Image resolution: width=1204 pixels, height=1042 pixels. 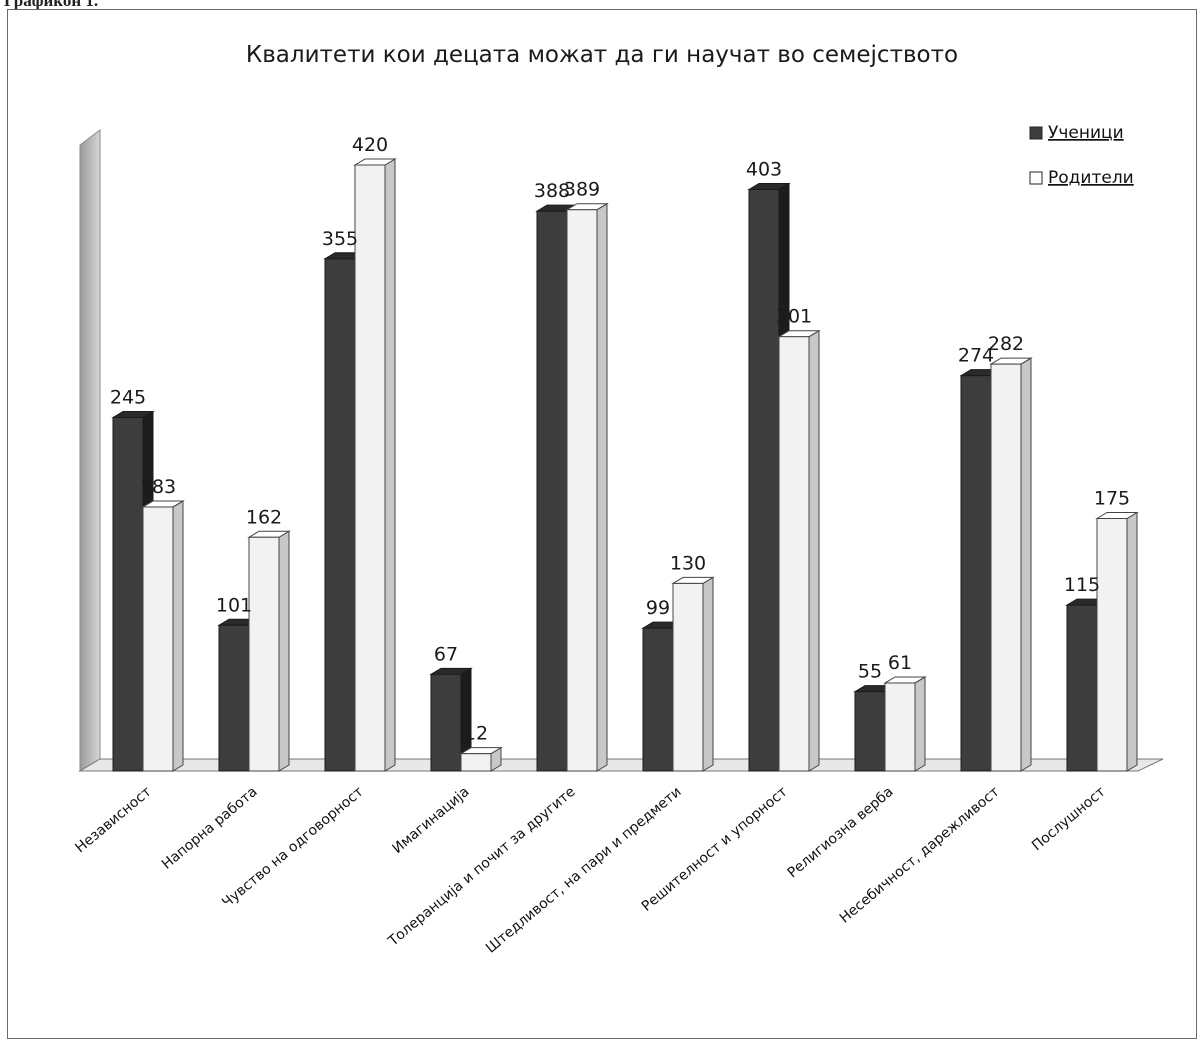 I want to click on data-label: 12, so click(x=476, y=734).